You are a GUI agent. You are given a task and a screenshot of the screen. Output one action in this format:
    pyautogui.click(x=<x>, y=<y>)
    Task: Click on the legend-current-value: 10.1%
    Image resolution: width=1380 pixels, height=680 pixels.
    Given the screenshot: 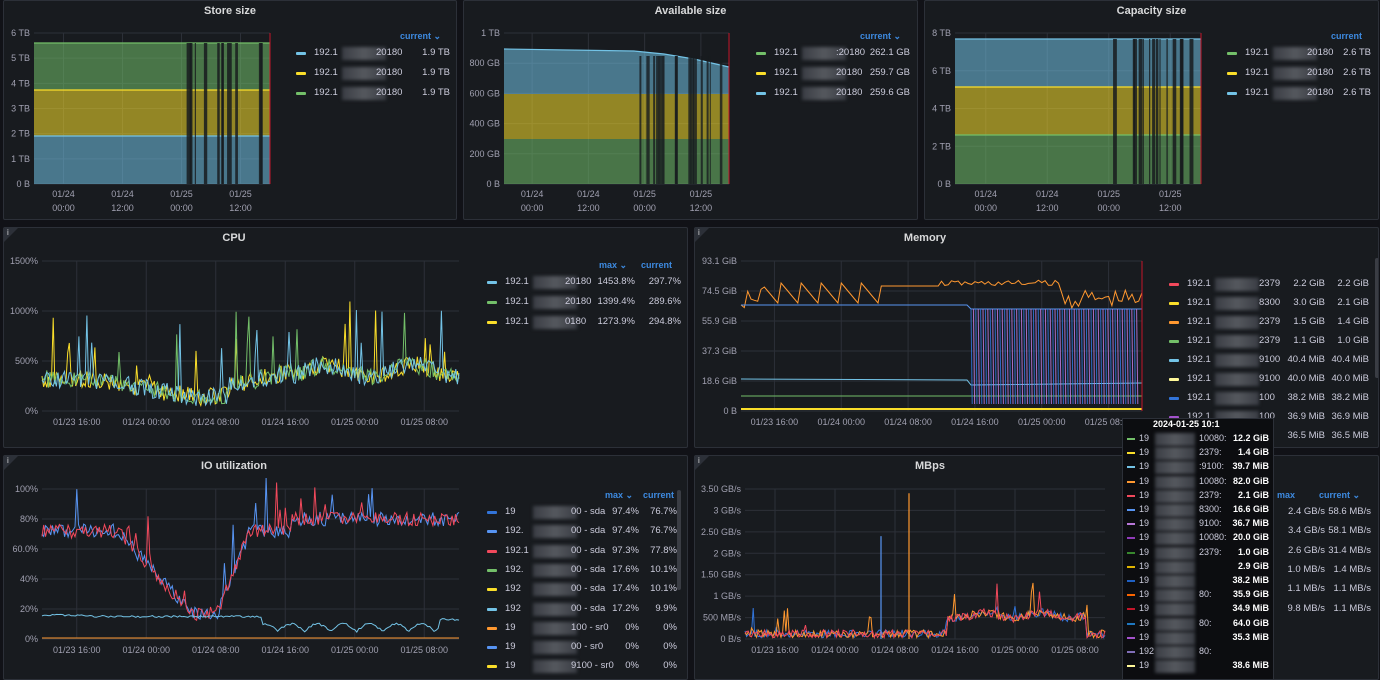 What is the action you would take?
    pyautogui.click(x=663, y=589)
    